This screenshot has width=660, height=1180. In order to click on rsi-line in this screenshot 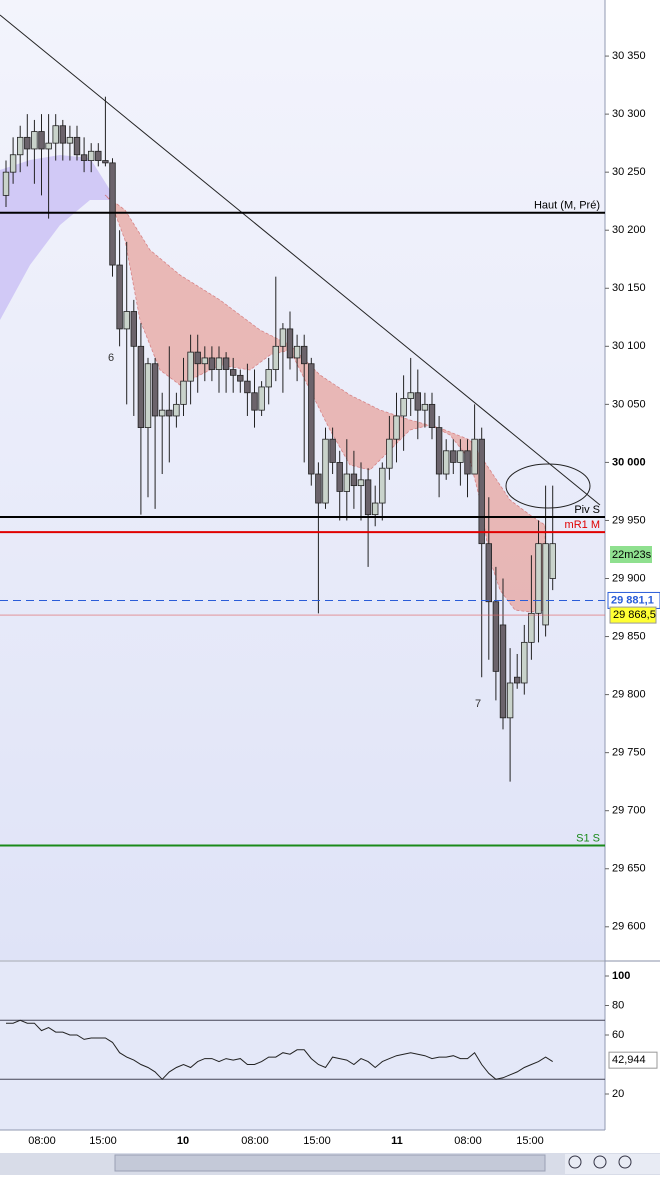, I will do `click(279, 1050)`.